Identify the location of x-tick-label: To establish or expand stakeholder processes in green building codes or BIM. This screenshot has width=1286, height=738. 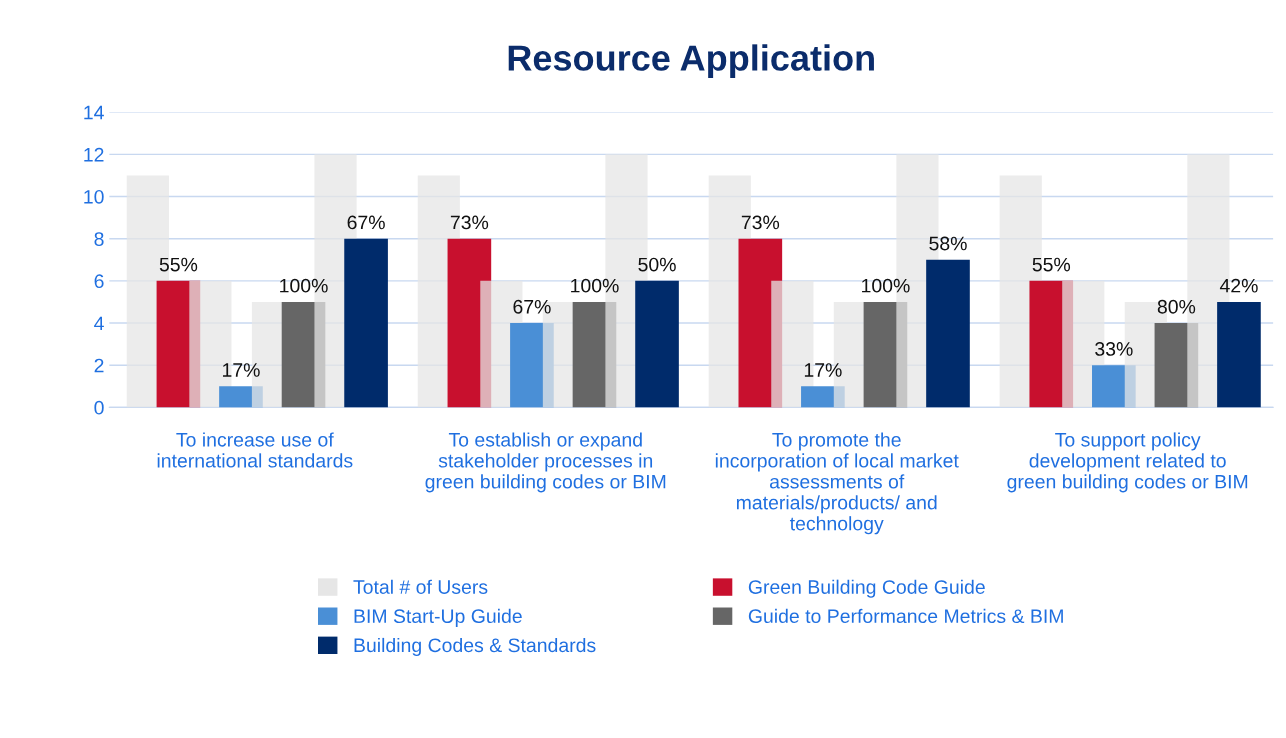
(545, 462).